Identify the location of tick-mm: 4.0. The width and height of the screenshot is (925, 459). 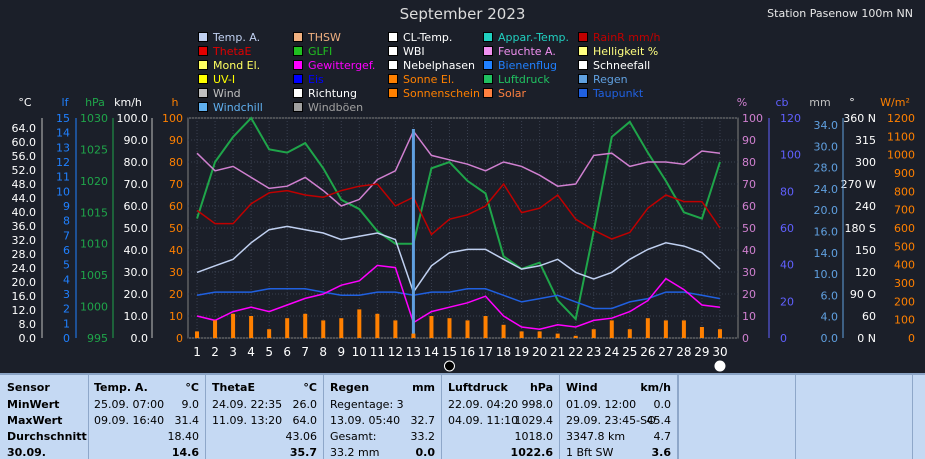
(830, 317).